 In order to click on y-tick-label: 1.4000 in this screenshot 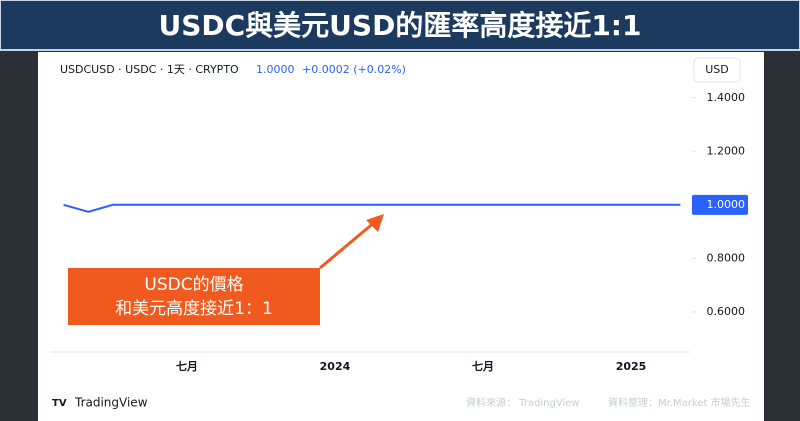, I will do `click(726, 97)`.